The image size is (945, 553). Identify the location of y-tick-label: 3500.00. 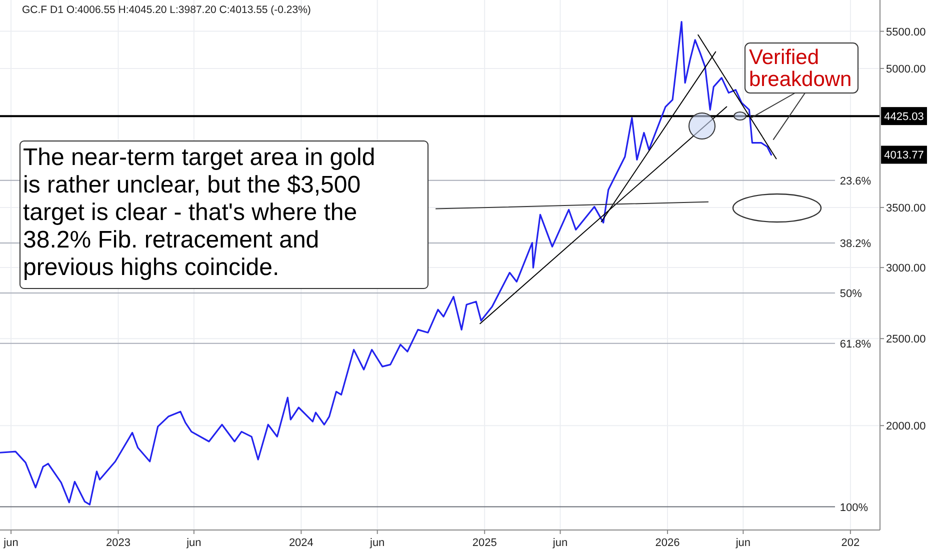
(906, 208).